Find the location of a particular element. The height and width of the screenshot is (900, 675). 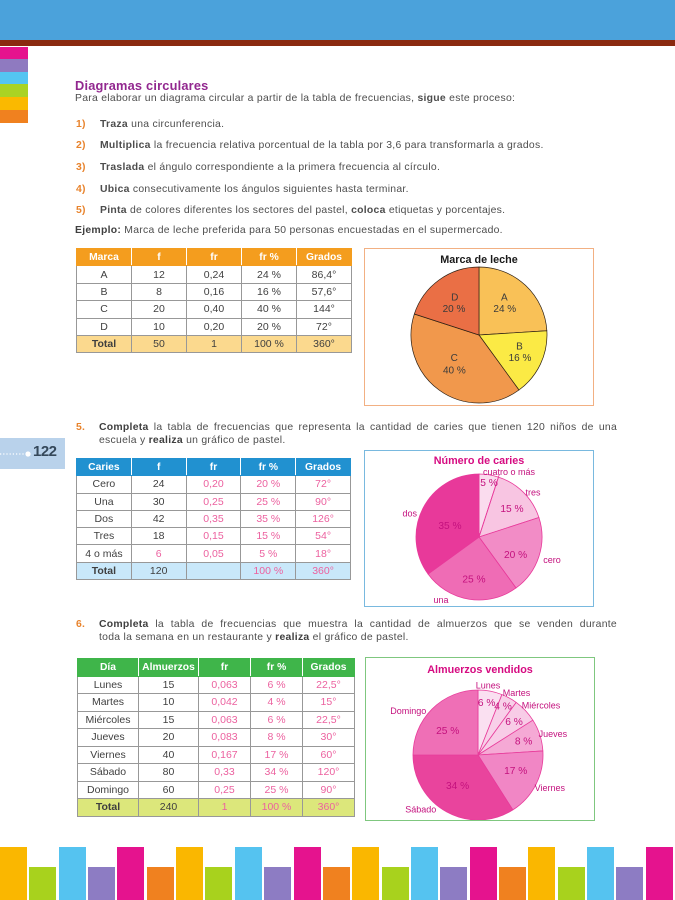

svg-text: 4 % is located at coordinates (503, 707).